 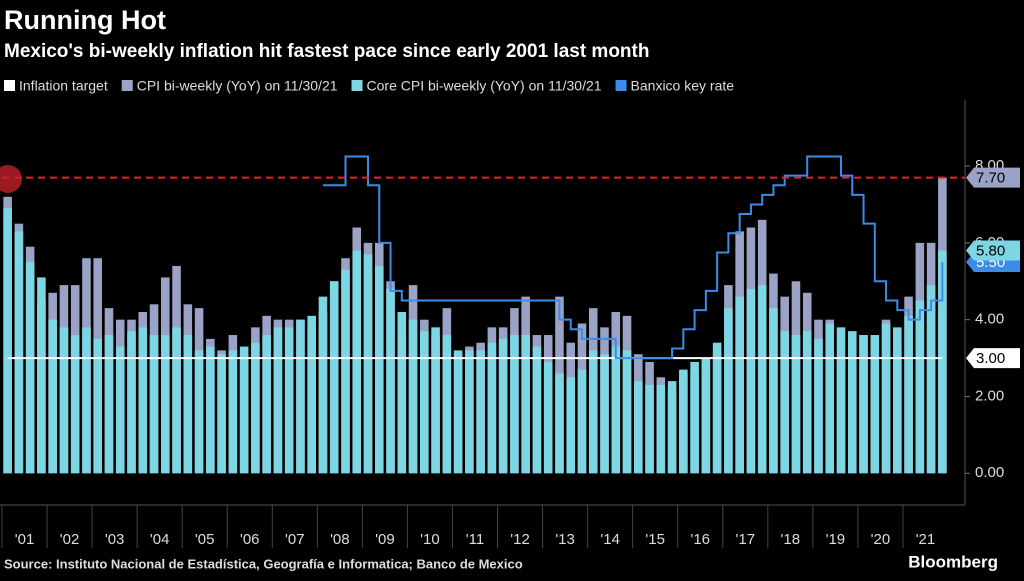 What do you see at coordinates (990, 358) in the screenshot?
I see `value-label: 3.00` at bounding box center [990, 358].